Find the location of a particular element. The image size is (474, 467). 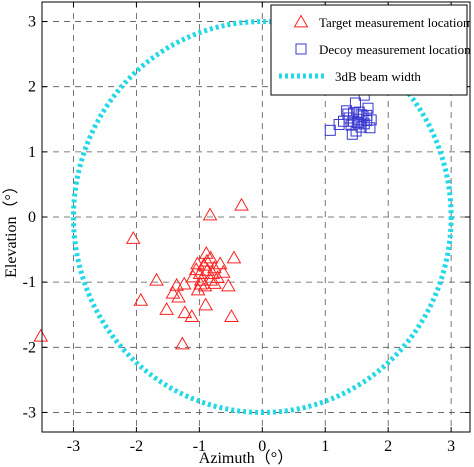

x-tick-label: -2 is located at coordinates (136, 446).